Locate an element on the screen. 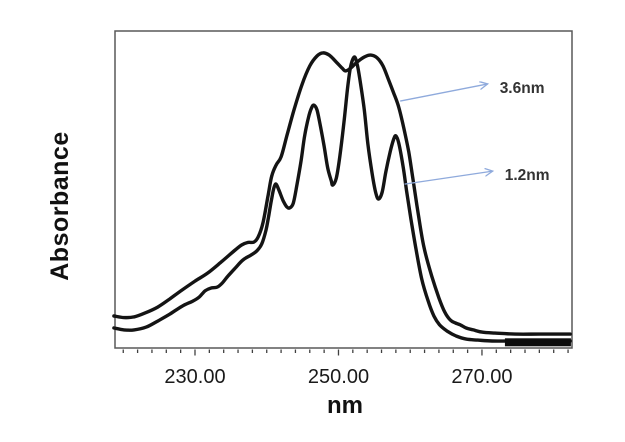 The height and width of the screenshot is (442, 625). annotation-label-1.2nm: 1.2nm is located at coordinates (527, 175).